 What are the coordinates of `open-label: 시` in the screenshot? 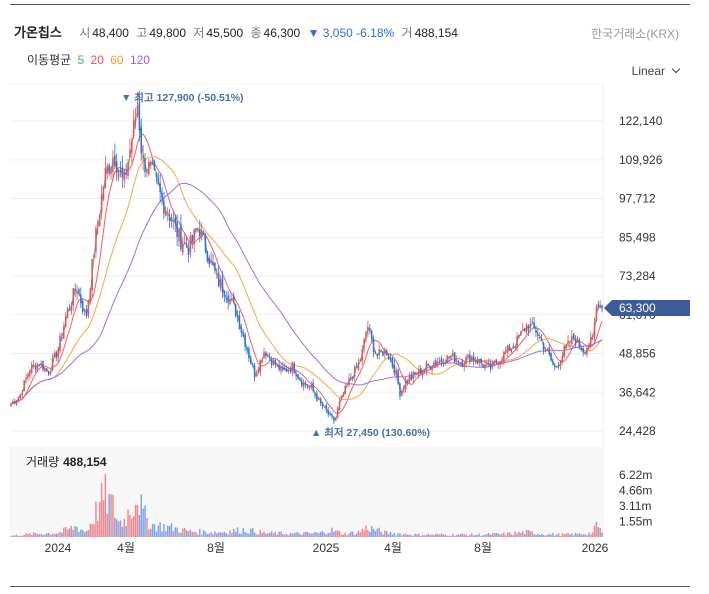 It's located at (85, 33).